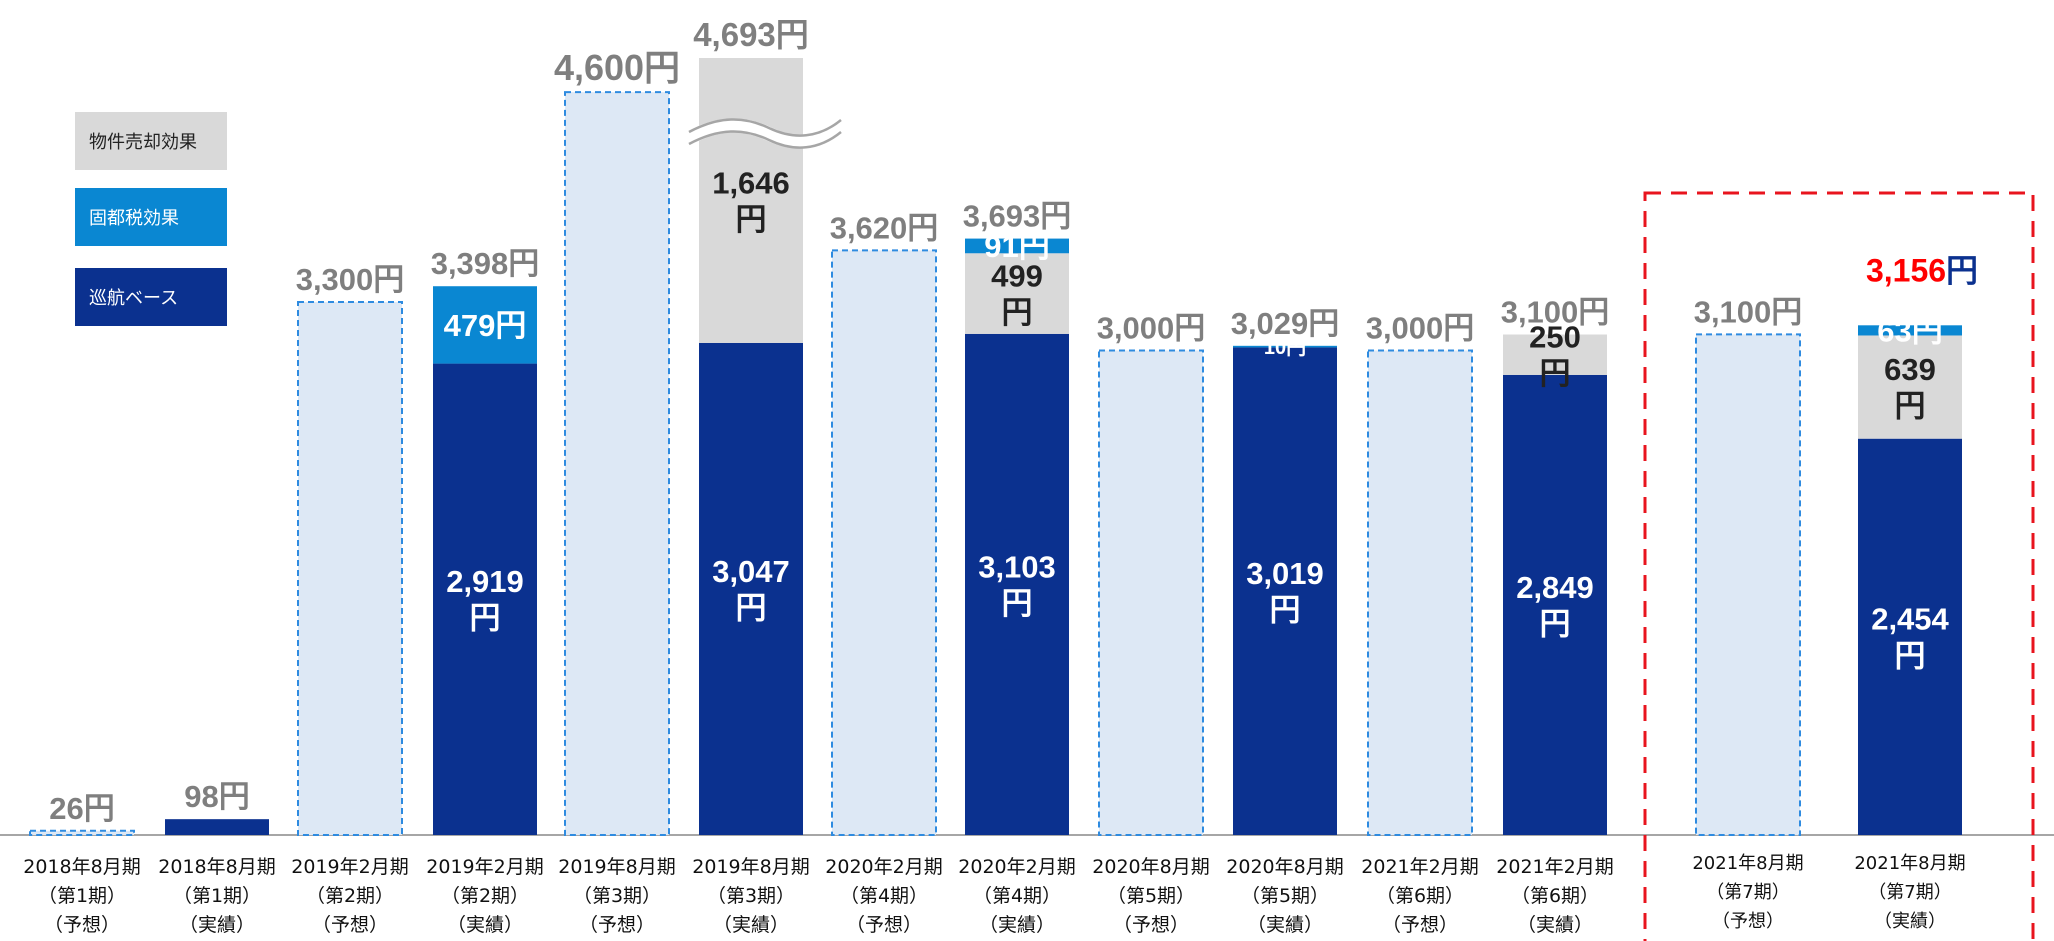 This screenshot has height=941, width=2054. Describe the element at coordinates (765, 139) in the screenshot. I see `axis-break-line` at that location.